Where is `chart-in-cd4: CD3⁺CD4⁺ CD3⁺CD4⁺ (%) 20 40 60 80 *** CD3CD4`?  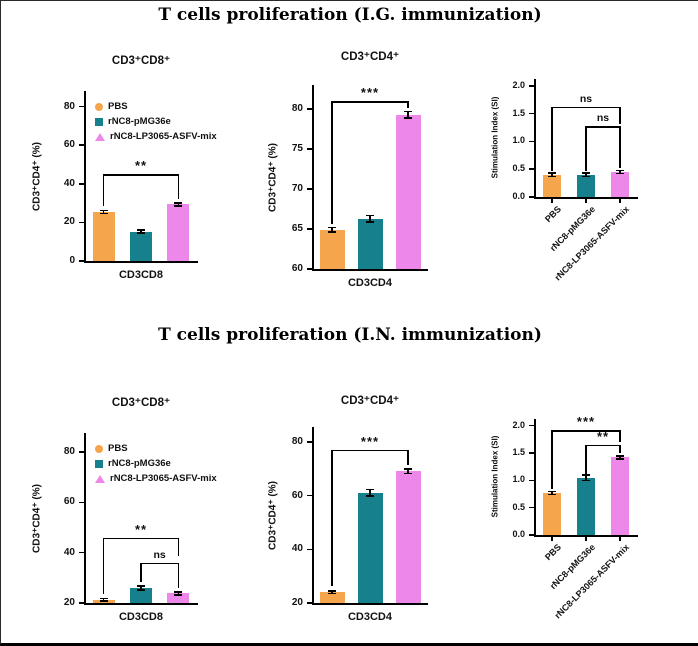
chart-in-cd4: CD3⁺CD4⁺ CD3⁺CD4⁺ (%) 20 40 60 80 *** CD3CD4 is located at coordinates (359, 514).